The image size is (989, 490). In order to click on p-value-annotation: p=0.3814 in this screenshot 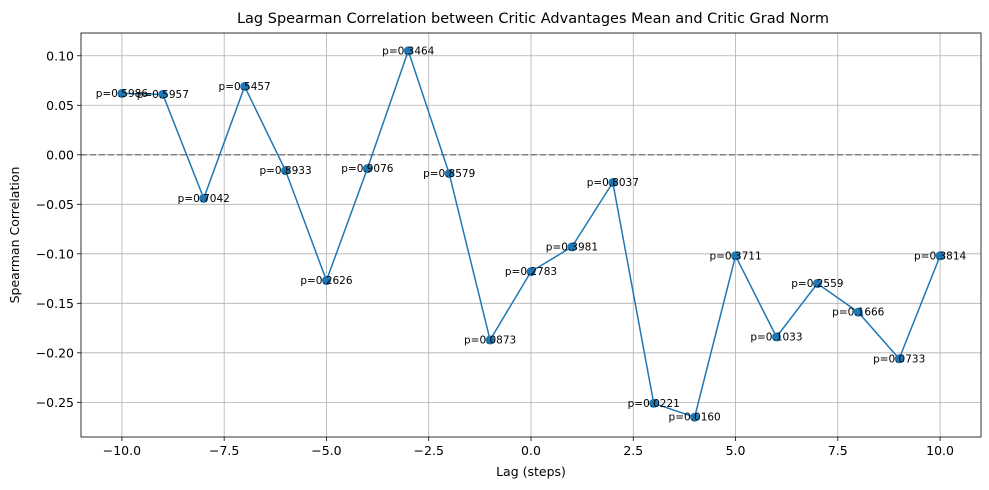, I will do `click(940, 256)`.